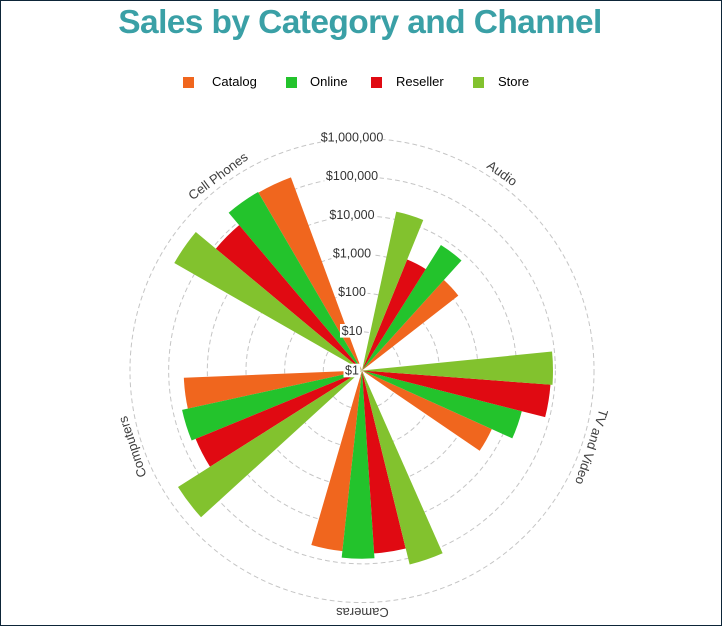 Image resolution: width=722 pixels, height=627 pixels. I want to click on svg-text: Audio, so click(502, 172).